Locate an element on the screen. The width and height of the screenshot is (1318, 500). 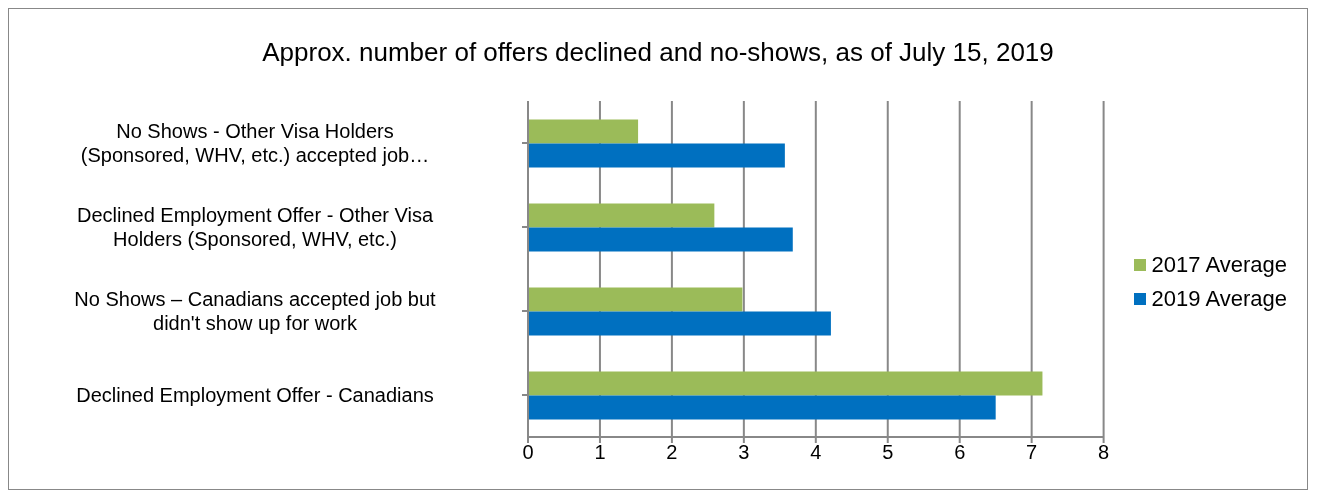
legend-label: 2017 Average is located at coordinates (1219, 265).